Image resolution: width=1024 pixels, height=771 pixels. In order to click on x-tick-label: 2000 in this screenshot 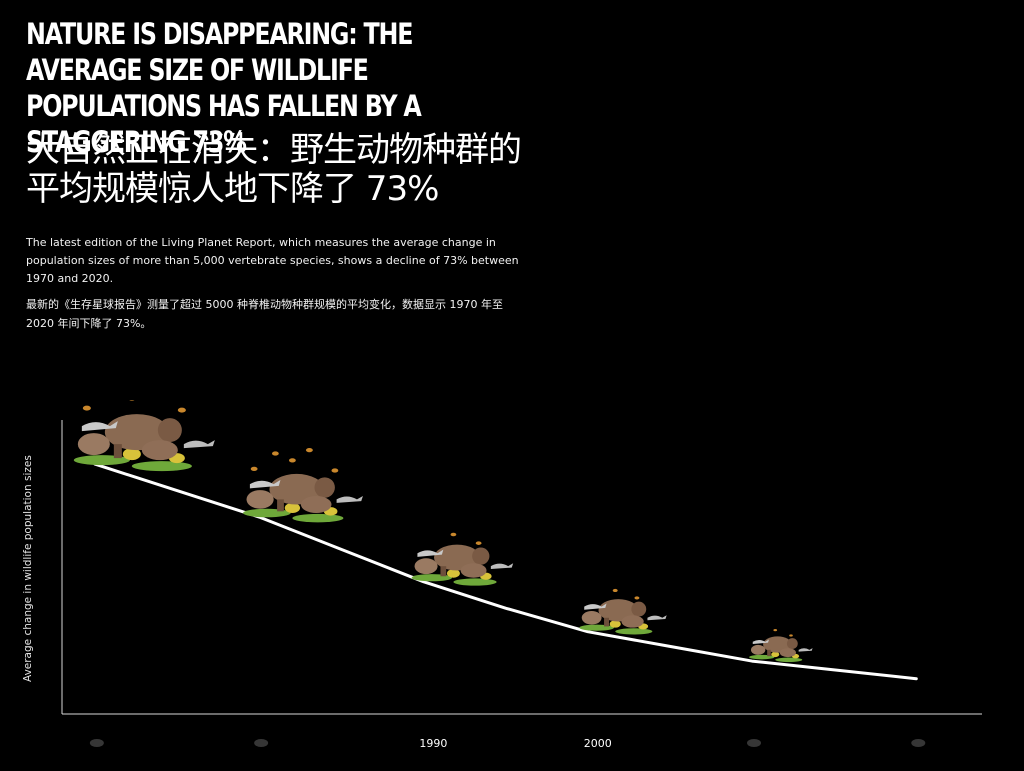, I will do `click(598, 743)`.